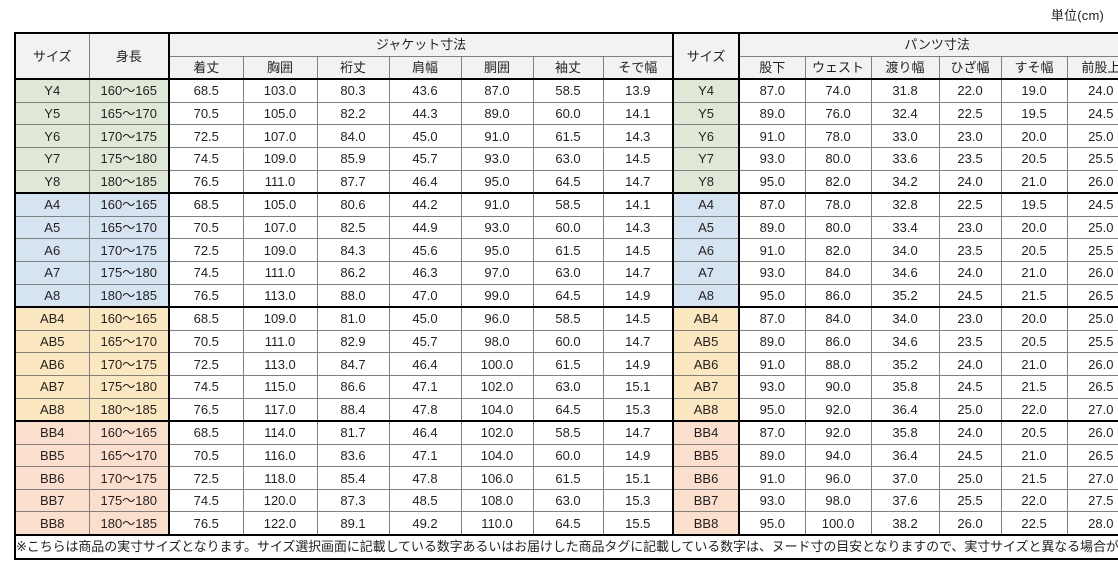 The width and height of the screenshot is (1118, 564). I want to click on cell-pants-0: 95.0, so click(772, 524).